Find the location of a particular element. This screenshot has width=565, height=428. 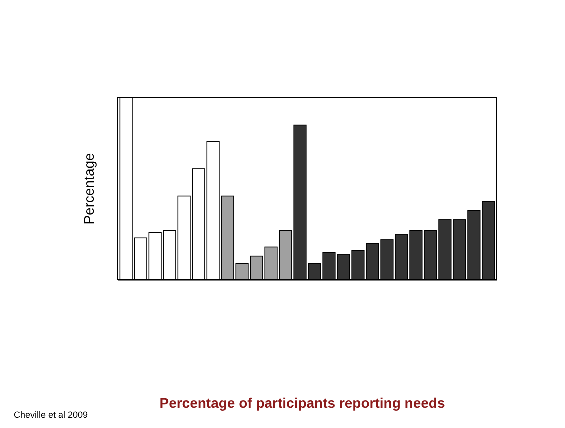

y-axis-title: Percentage is located at coordinates (89, 188).